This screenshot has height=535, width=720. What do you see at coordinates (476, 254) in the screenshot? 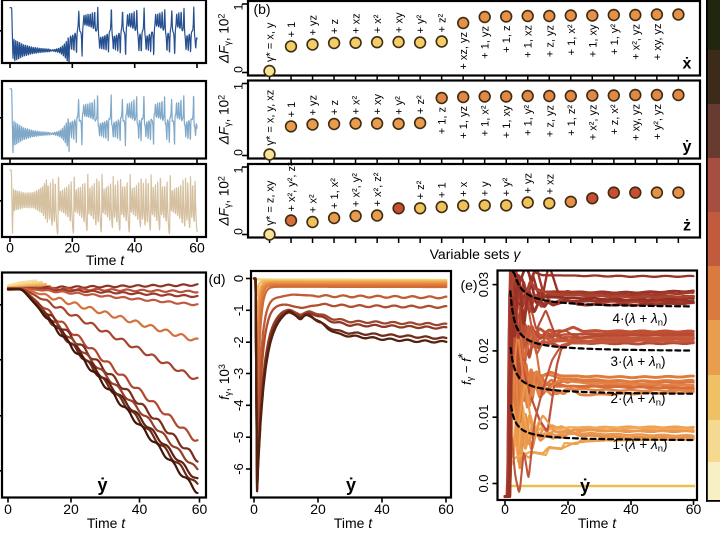
I see `svg-text: Variable sets γ` at bounding box center [476, 254].